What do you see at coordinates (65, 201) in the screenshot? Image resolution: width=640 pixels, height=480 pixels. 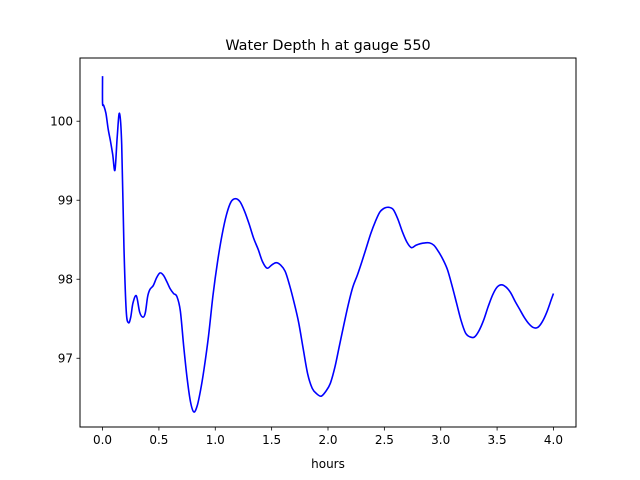 I see `y-tick-label: 99` at bounding box center [65, 201].